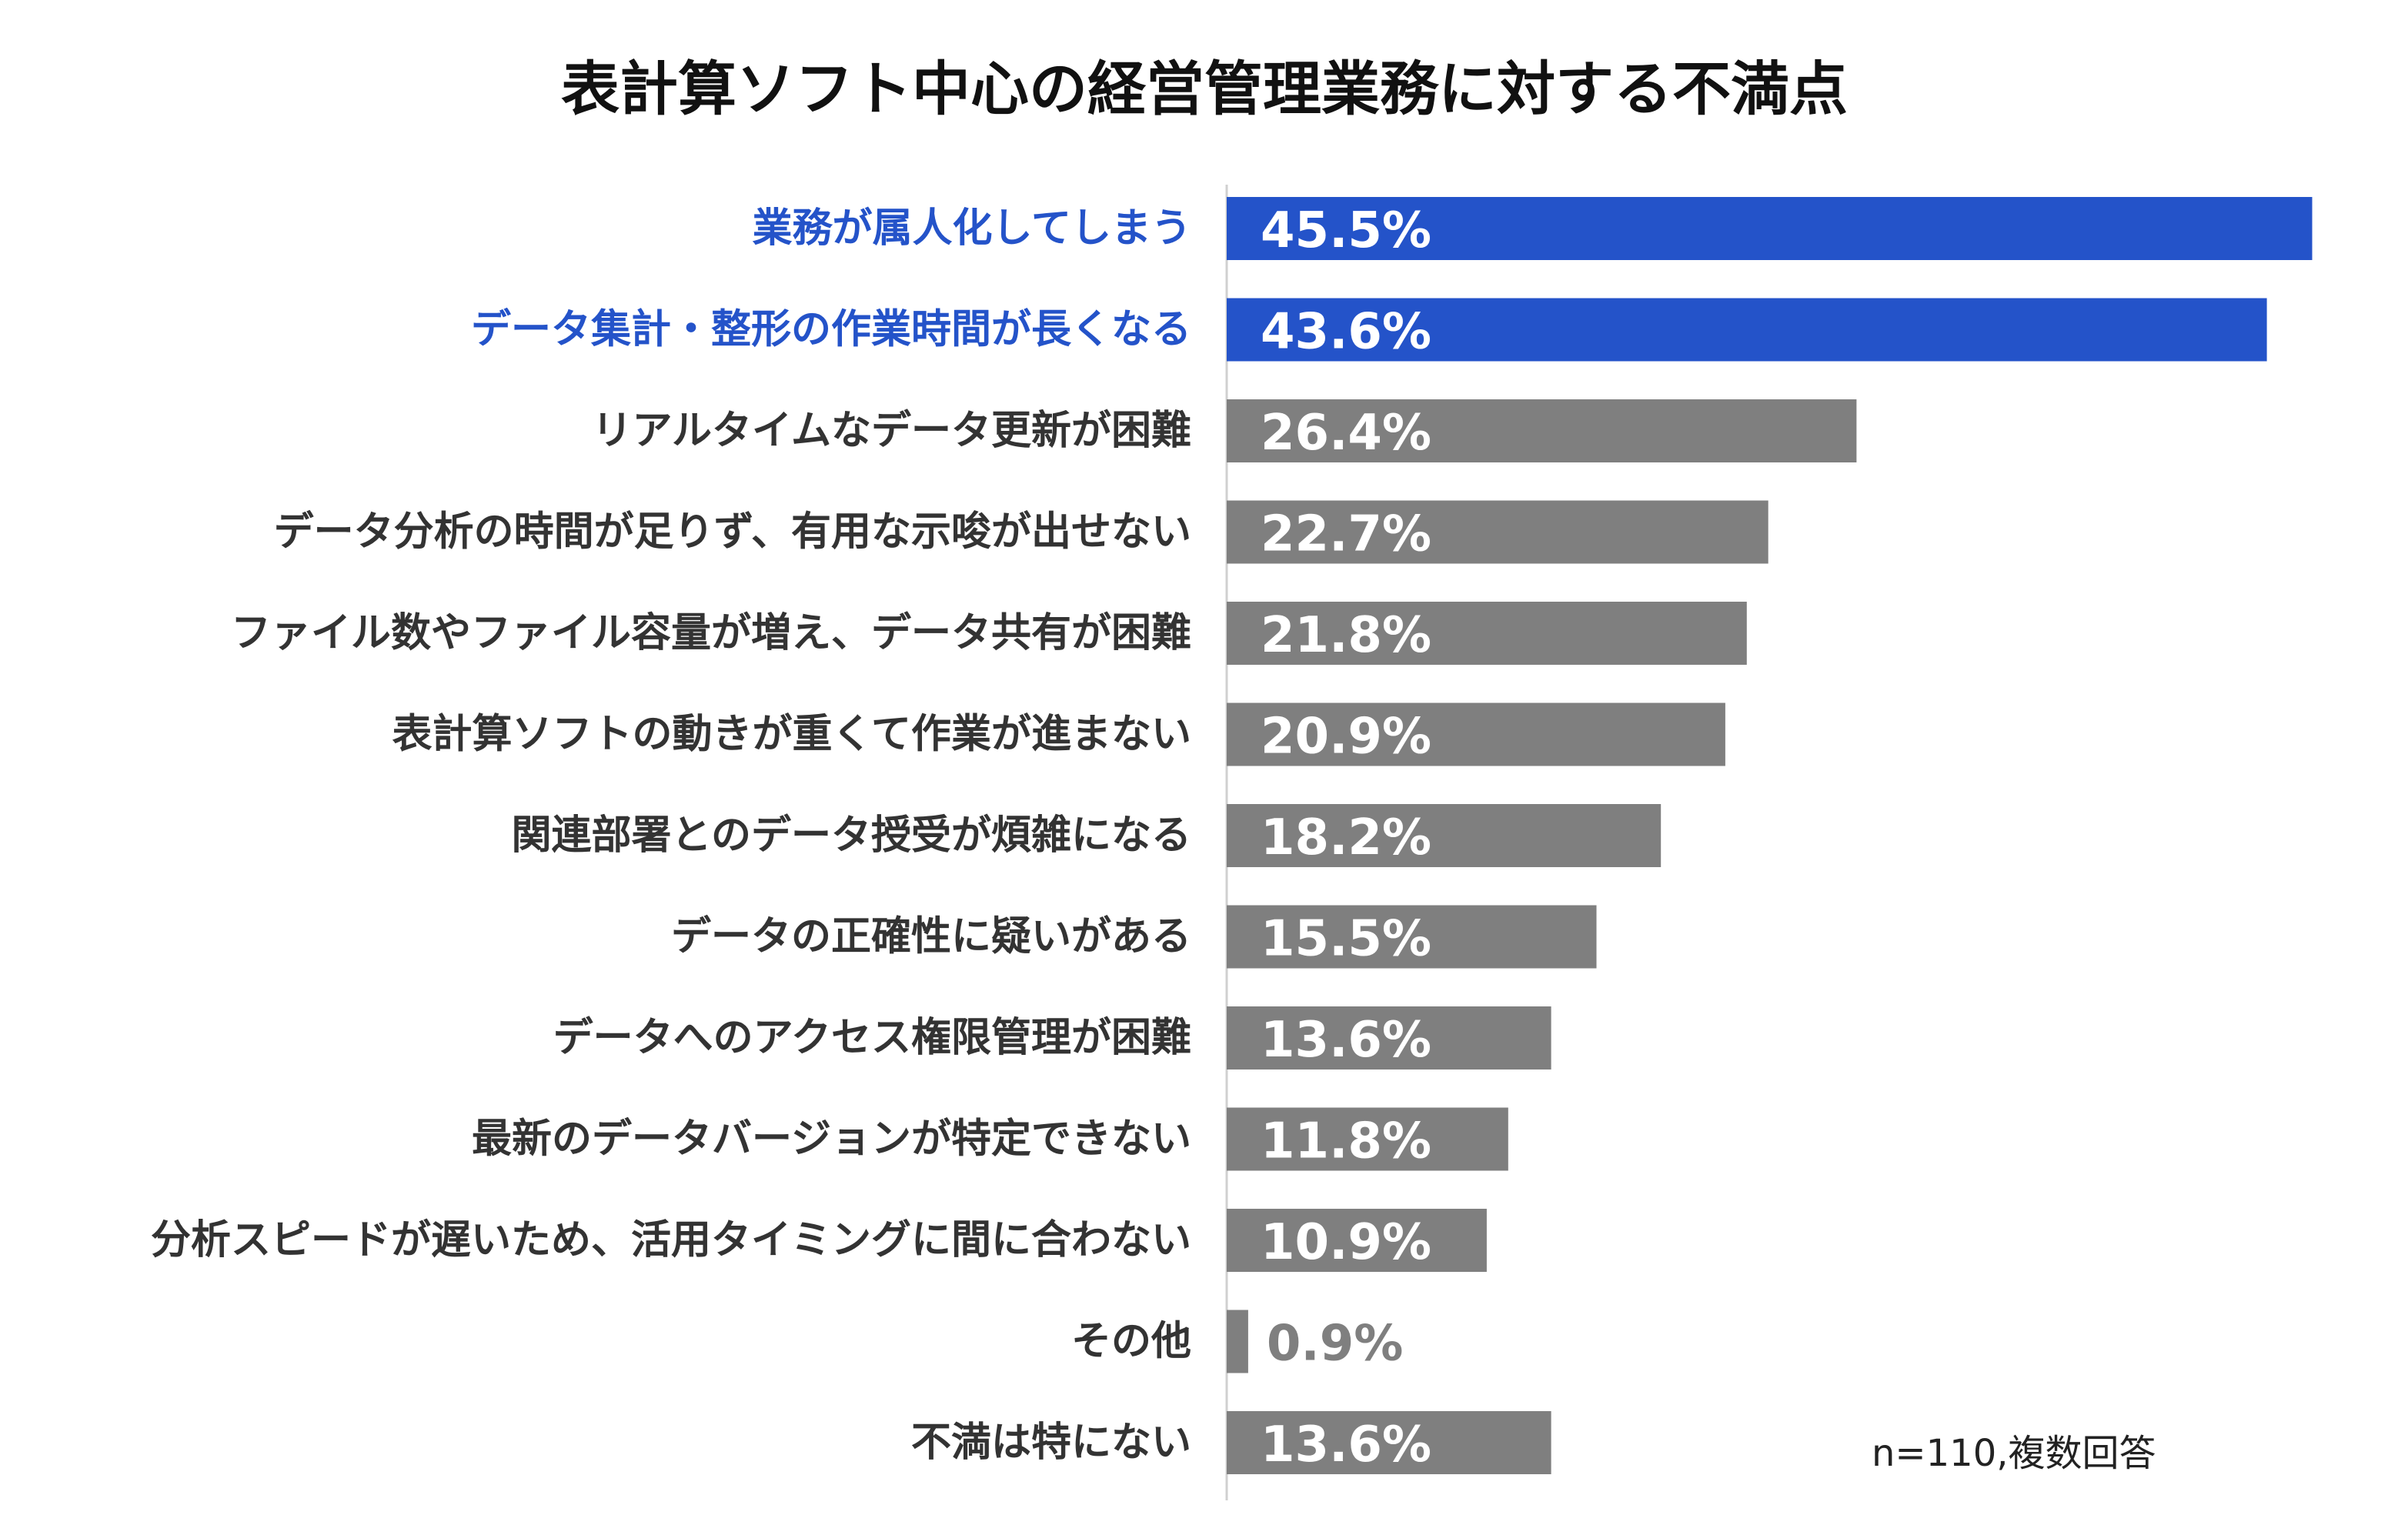  I want to click on category-label: ファイル数やファイル容量が増え、データ共有が困難, so click(711, 633).